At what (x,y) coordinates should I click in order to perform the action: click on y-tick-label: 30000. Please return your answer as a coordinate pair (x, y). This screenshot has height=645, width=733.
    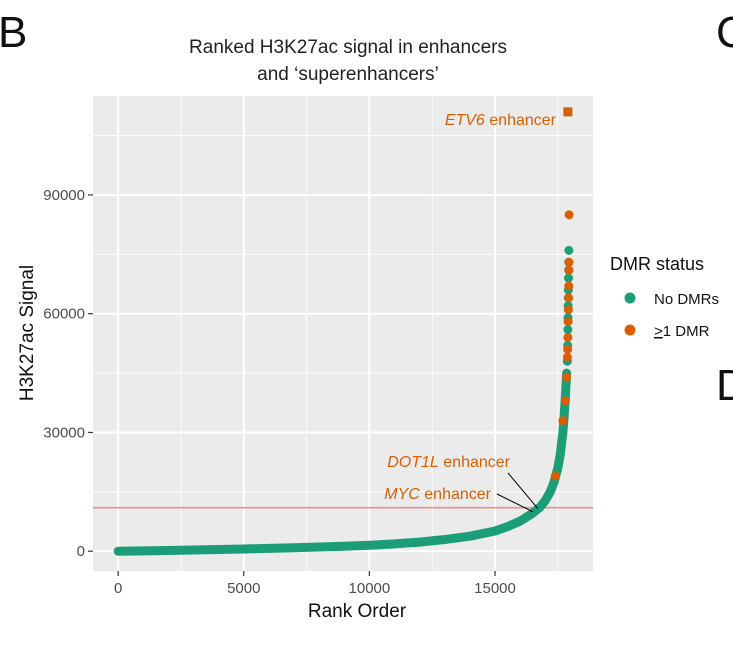
    Looking at the image, I should click on (64, 432).